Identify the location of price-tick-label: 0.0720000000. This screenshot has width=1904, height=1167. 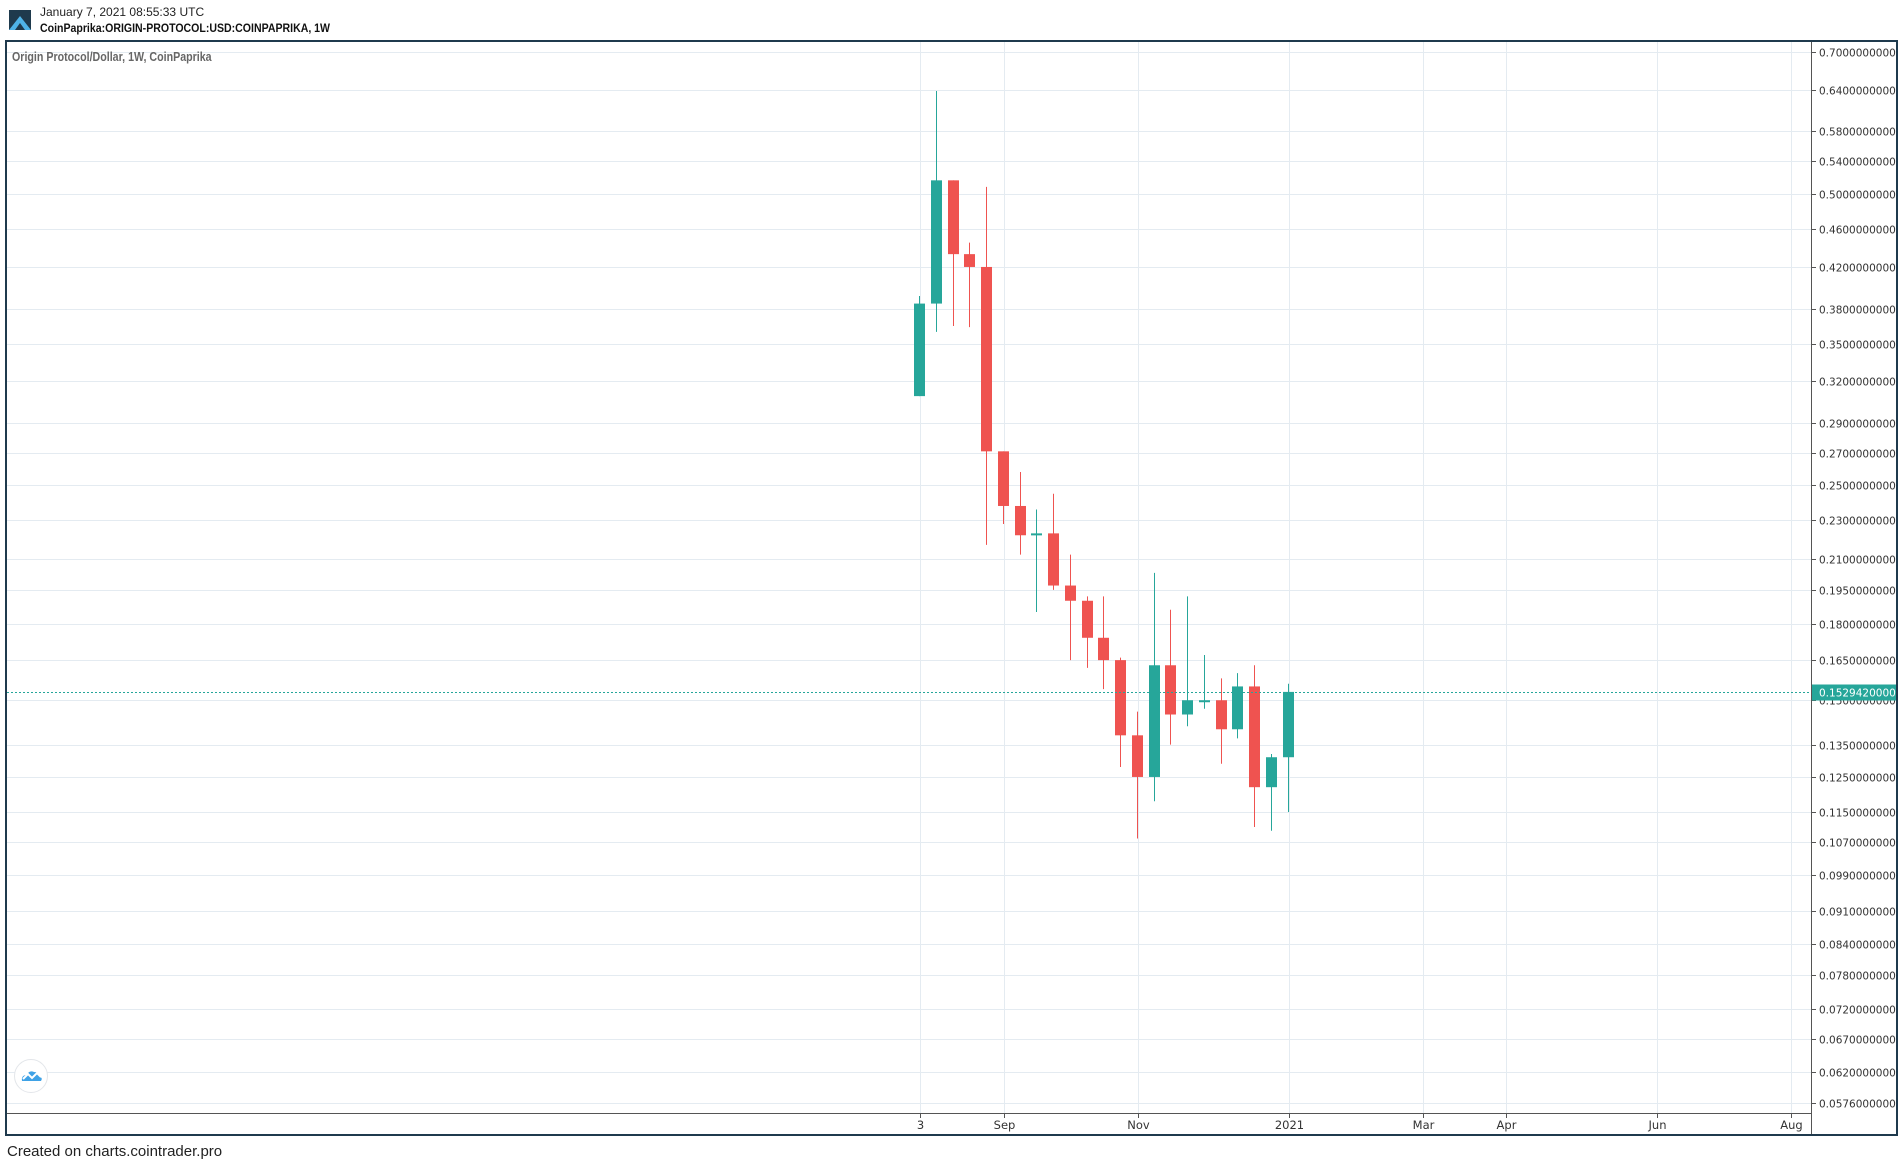
(1857, 1011).